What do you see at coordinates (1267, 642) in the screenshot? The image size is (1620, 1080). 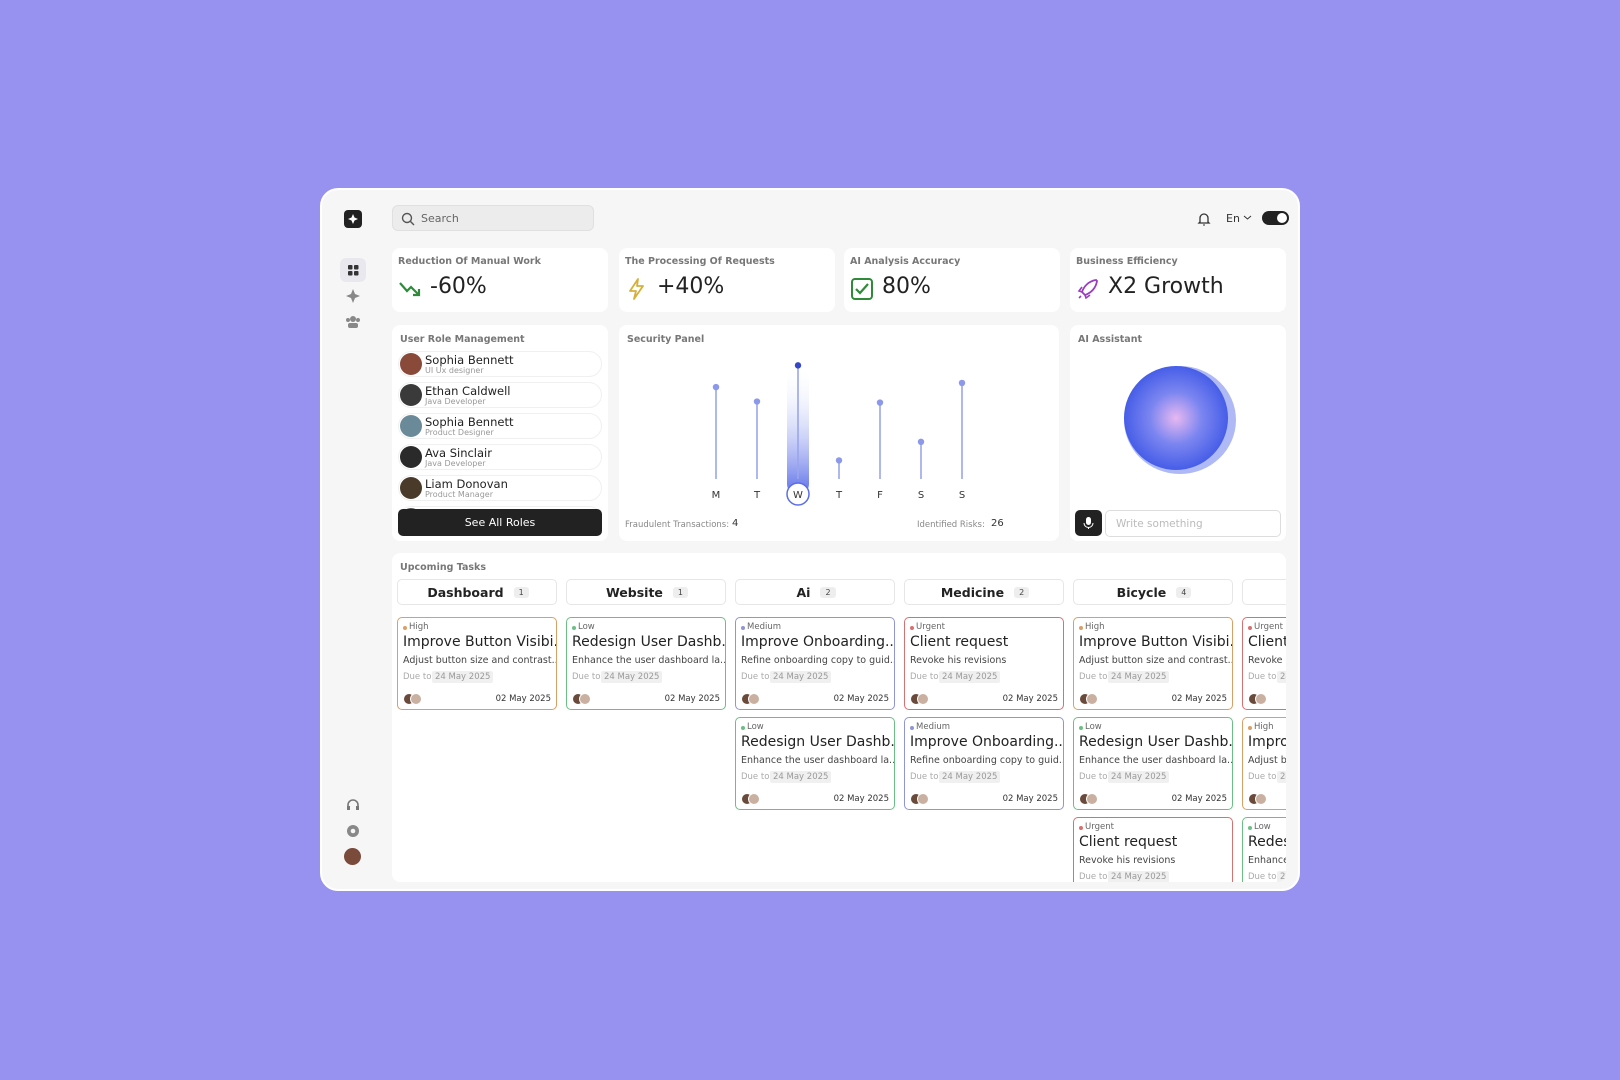 I see `task-title: Client` at bounding box center [1267, 642].